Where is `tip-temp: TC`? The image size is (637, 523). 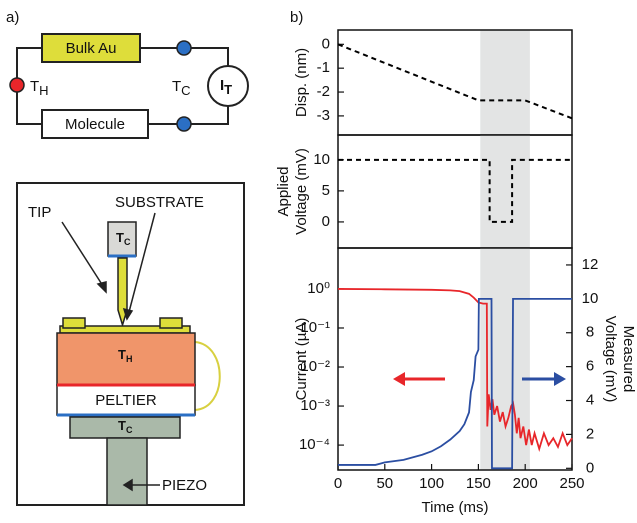 tip-temp: TC is located at coordinates (123, 238).